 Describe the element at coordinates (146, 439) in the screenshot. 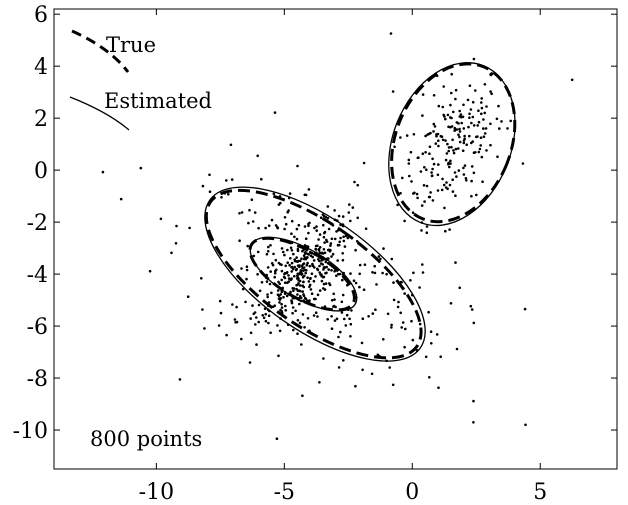

I see `point-count-annotation: 800 points` at that location.